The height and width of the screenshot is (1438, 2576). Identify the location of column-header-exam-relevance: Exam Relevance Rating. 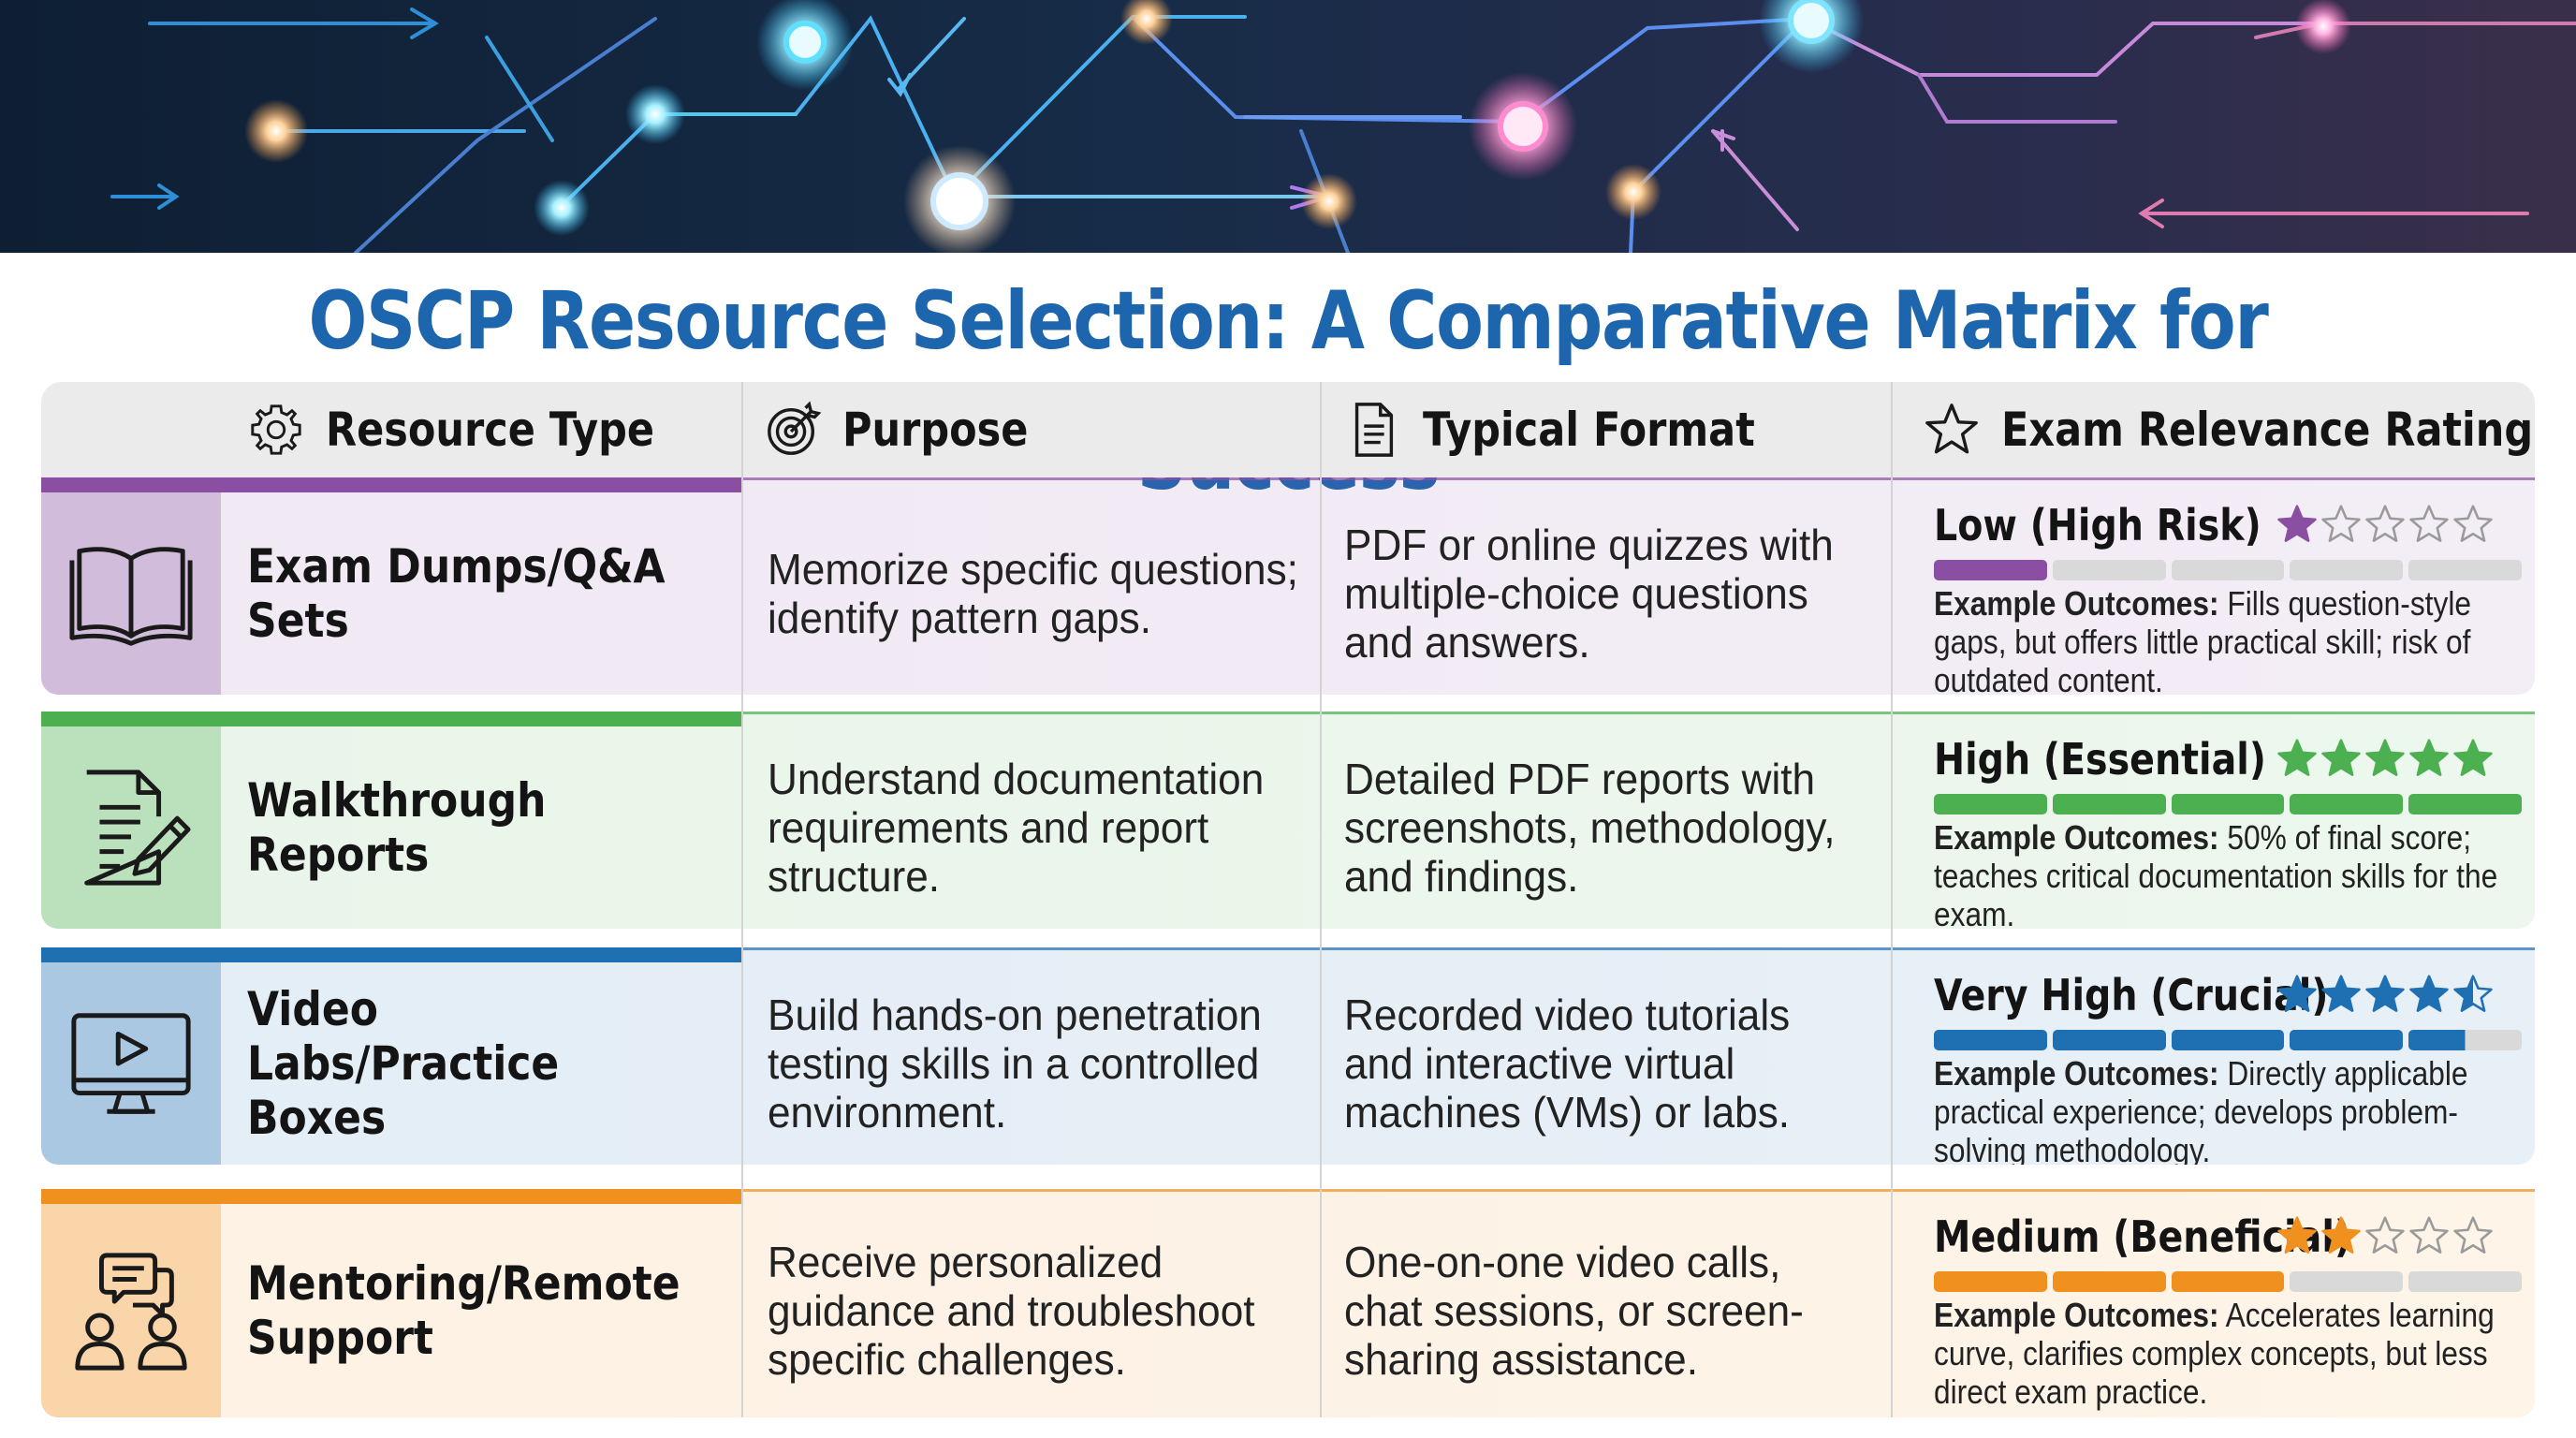
(2249, 429).